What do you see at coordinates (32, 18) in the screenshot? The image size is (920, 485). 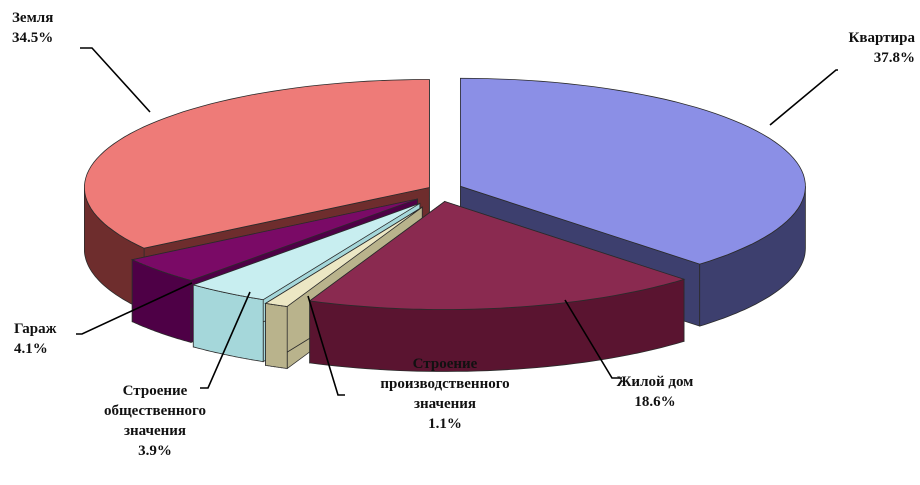 I see `data-label-category: Земля` at bounding box center [32, 18].